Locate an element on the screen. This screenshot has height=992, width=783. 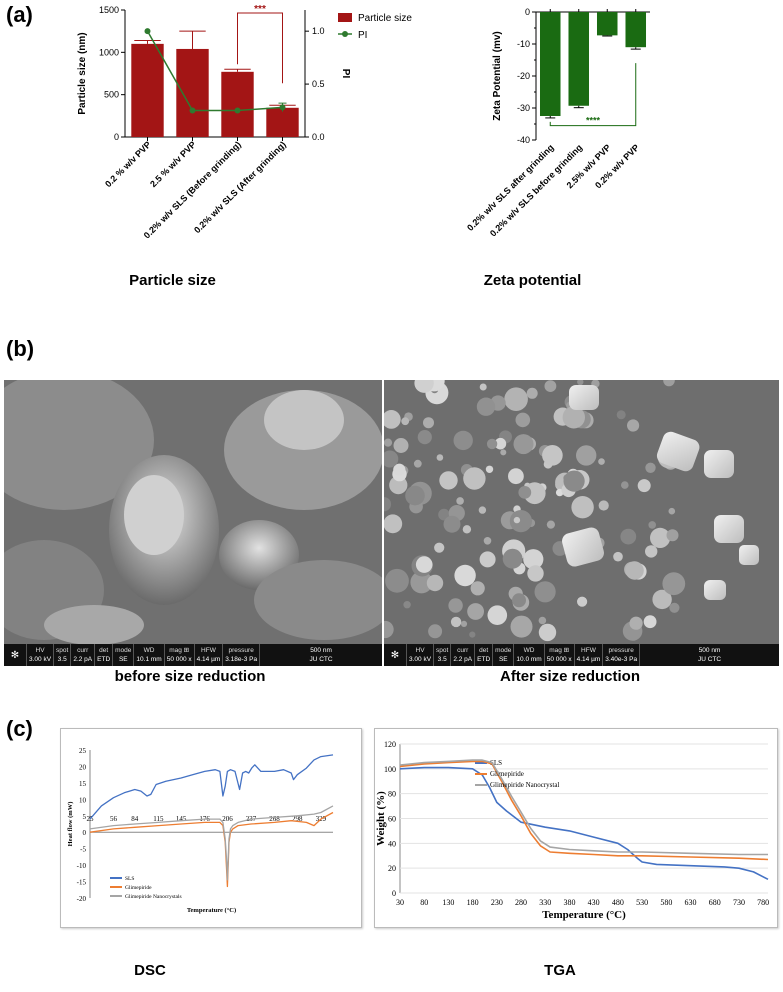
dsc-caption: DSC is located at coordinates (150, 970).